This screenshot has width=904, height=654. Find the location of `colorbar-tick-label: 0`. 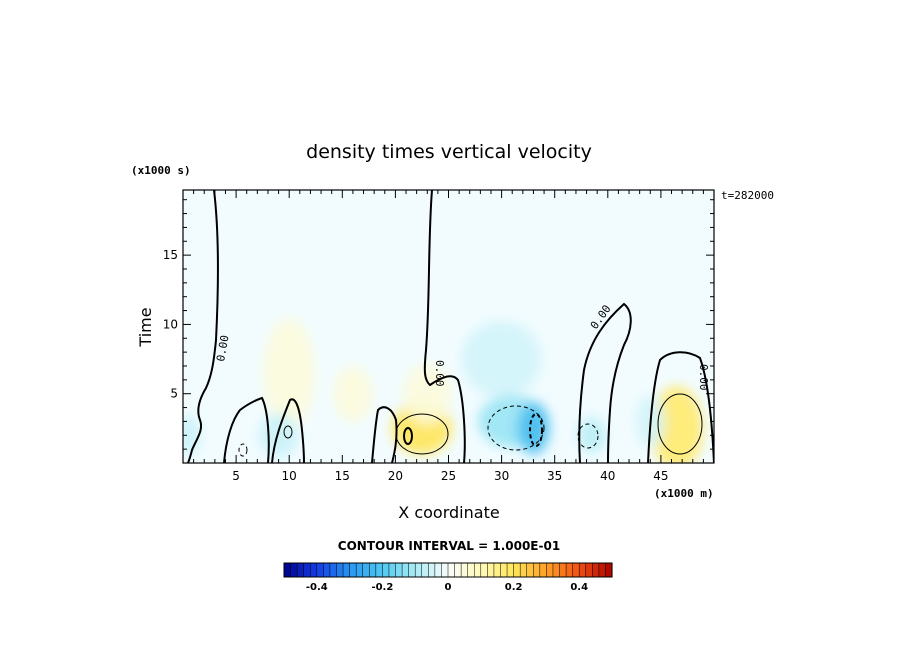

colorbar-tick-label: 0 is located at coordinates (448, 587).